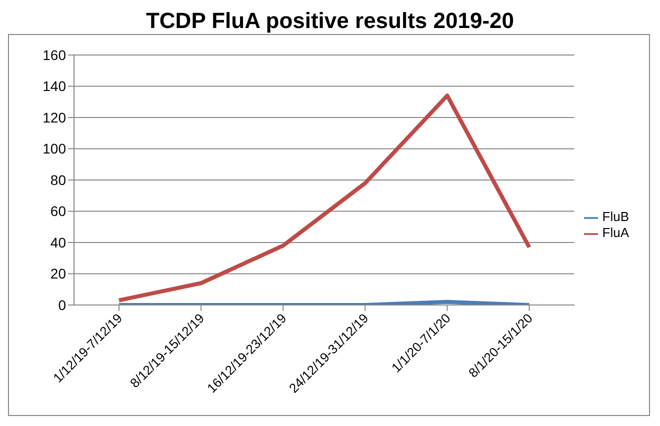  I want to click on y-tick-label: 40, so click(58, 242).